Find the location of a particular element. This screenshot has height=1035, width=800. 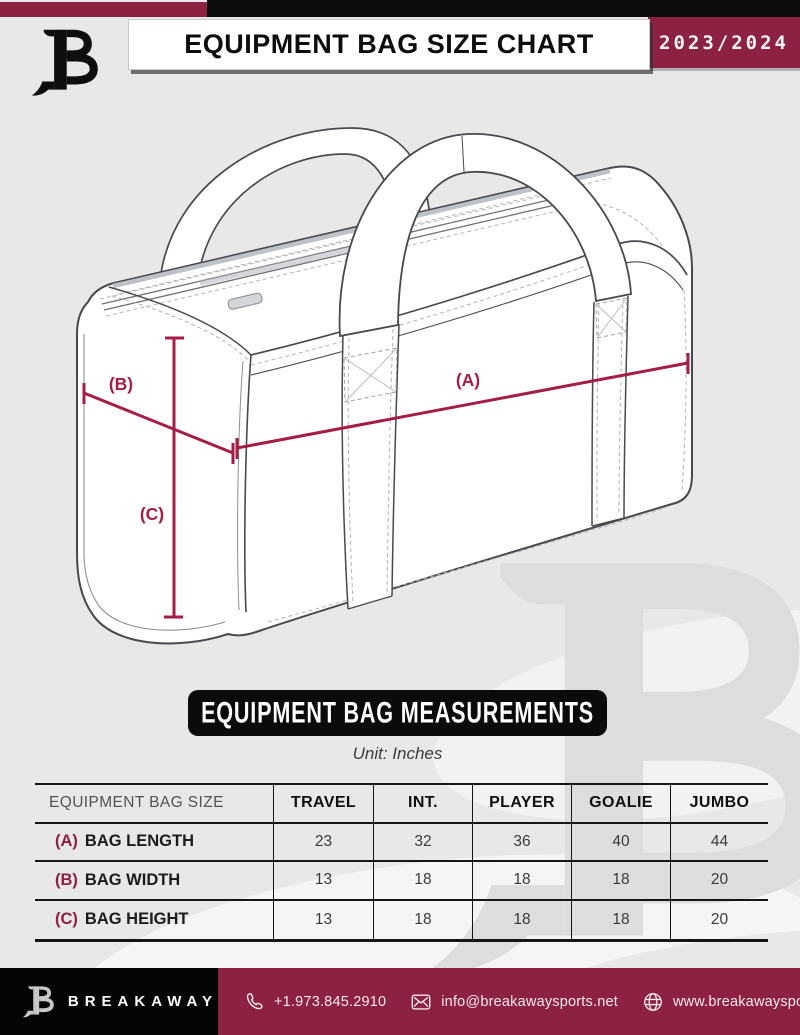

table-row-label: (C) BAG HEIGHT is located at coordinates (154, 919).